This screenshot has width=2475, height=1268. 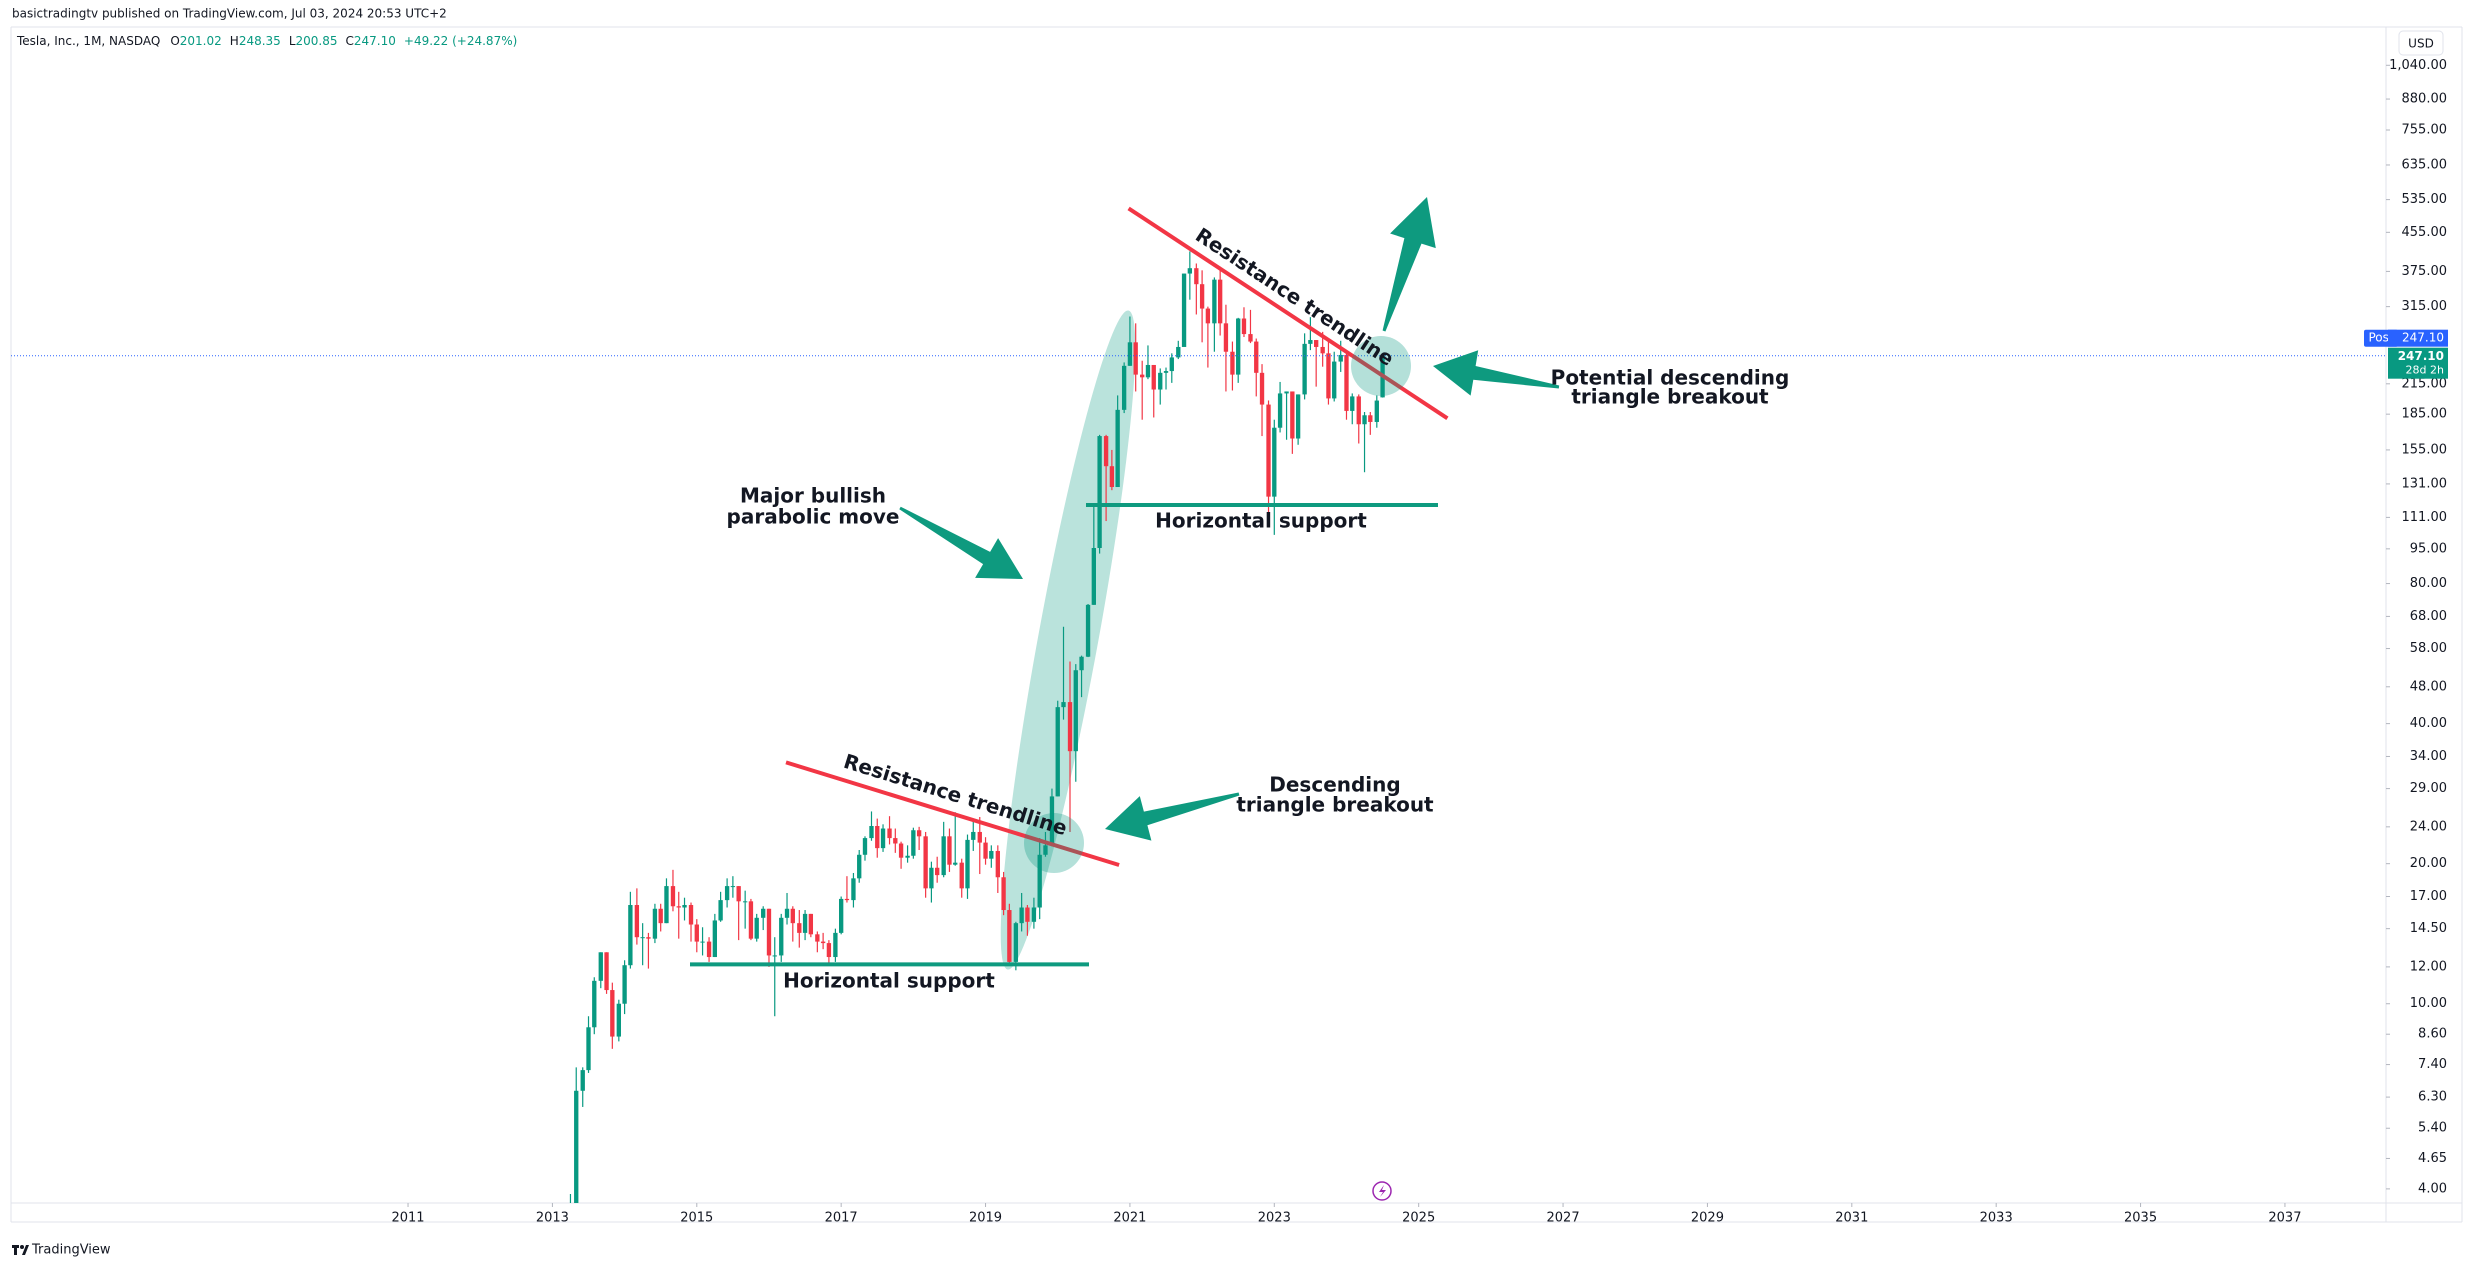 What do you see at coordinates (2425, 483) in the screenshot?
I see `y-tick-label: 131.00` at bounding box center [2425, 483].